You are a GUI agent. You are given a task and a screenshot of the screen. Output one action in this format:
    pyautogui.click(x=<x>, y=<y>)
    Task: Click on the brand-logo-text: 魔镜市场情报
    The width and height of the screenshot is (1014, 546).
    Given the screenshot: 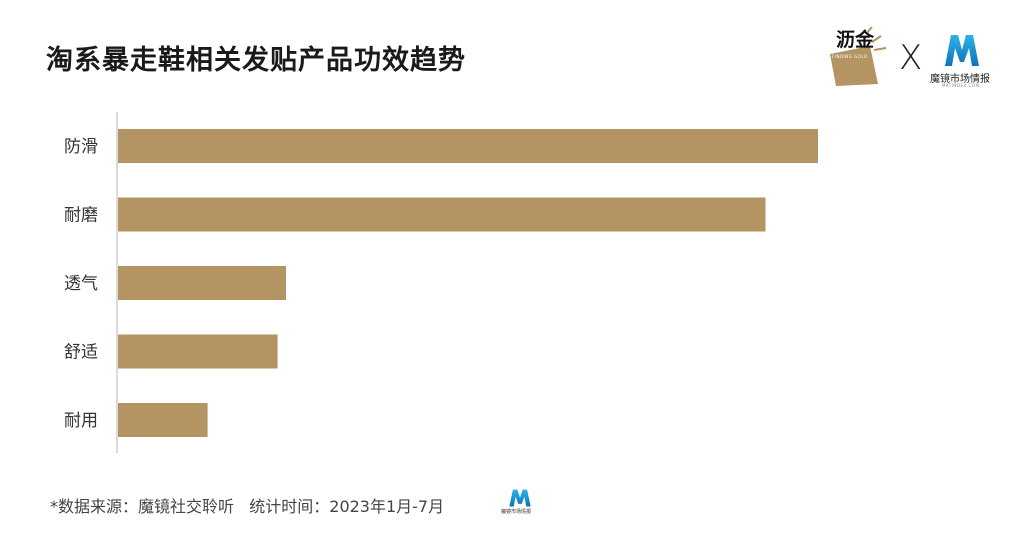 What is the action you would take?
    pyautogui.click(x=960, y=79)
    